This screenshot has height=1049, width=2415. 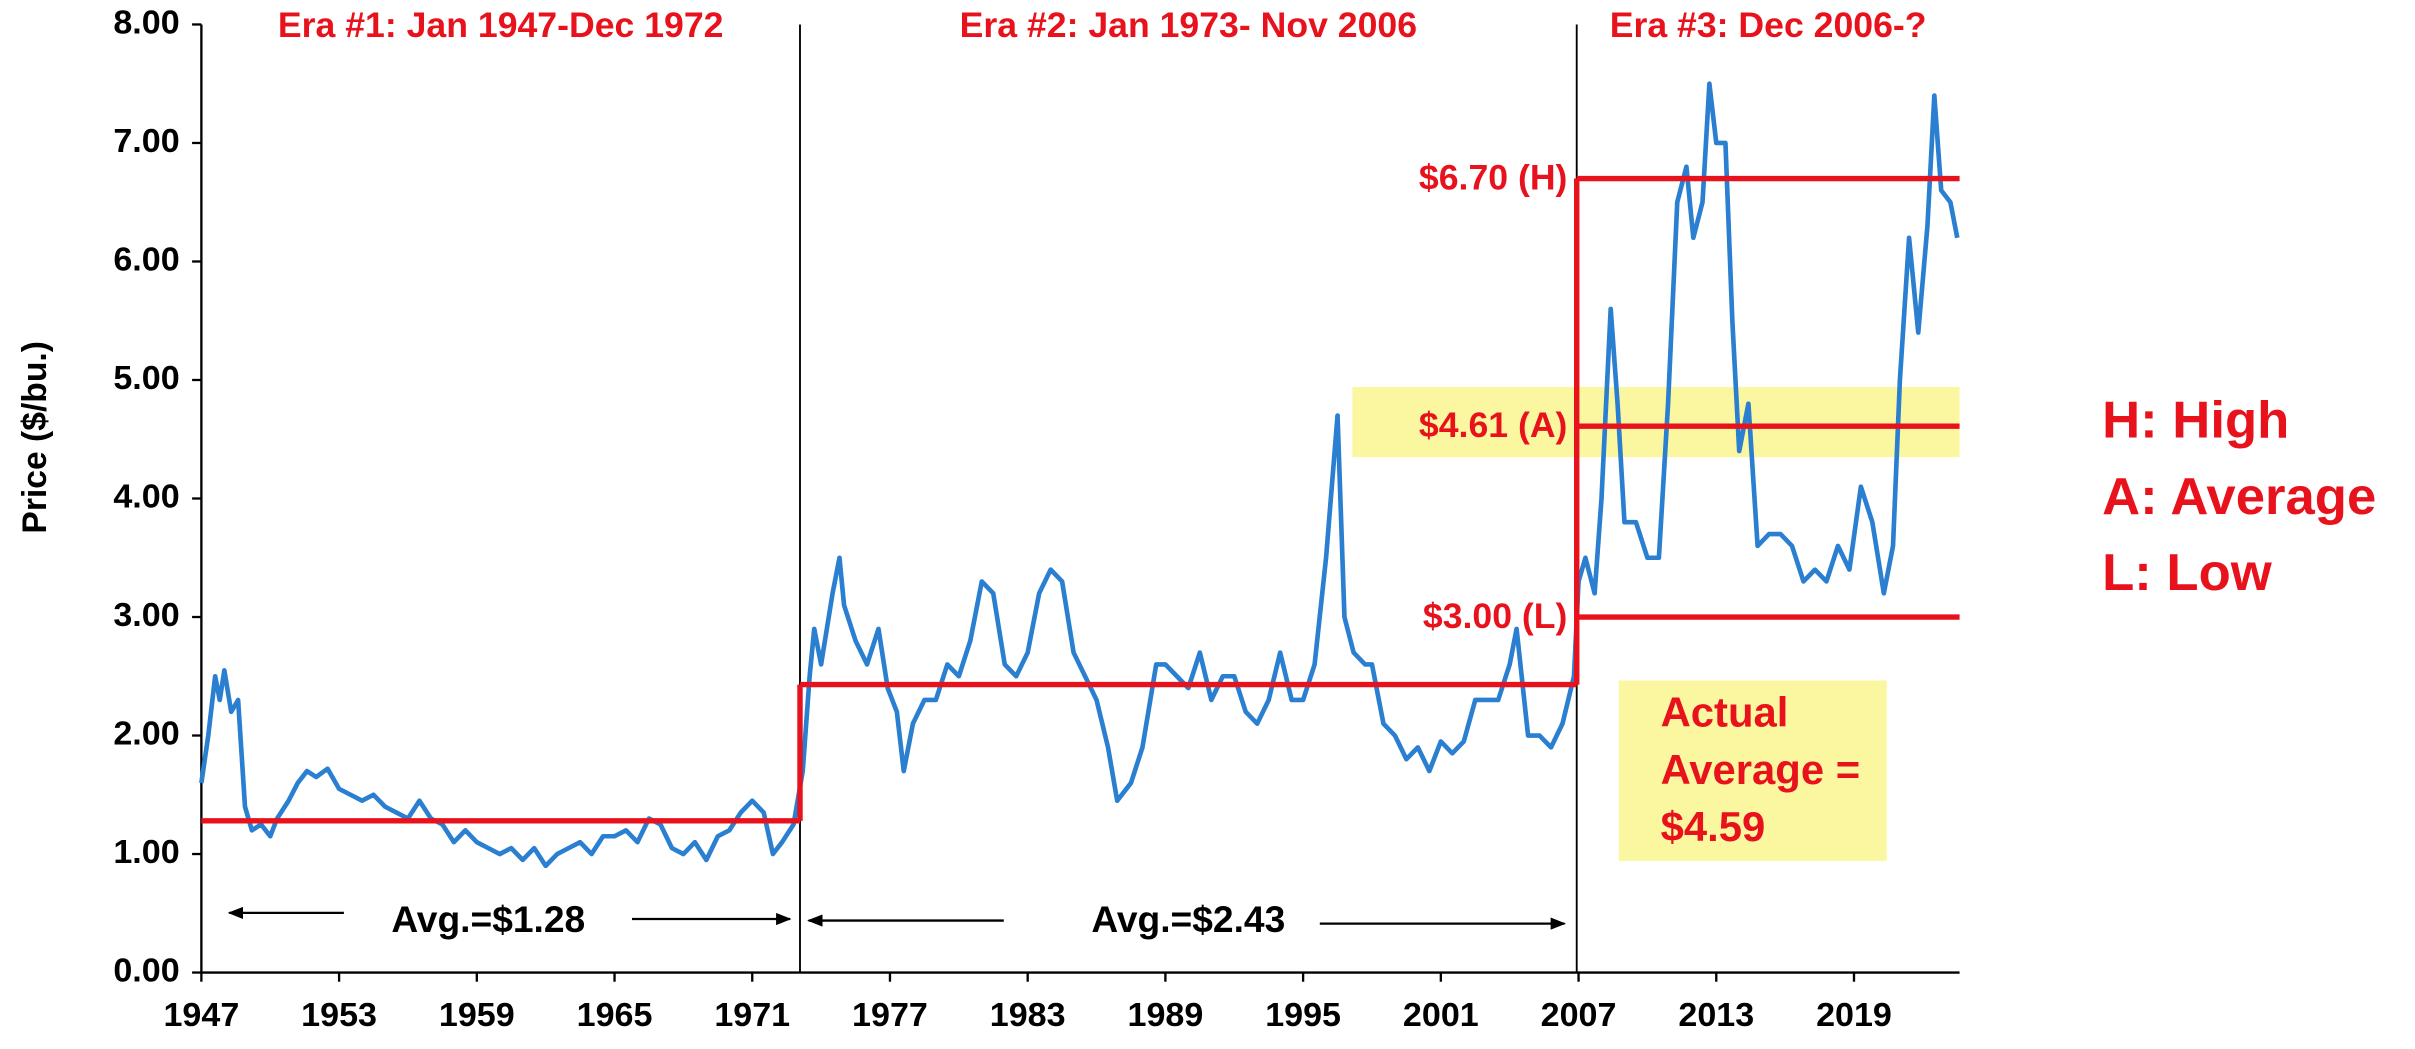 What do you see at coordinates (897, 918) in the screenshot?
I see `avg-arrows` at bounding box center [897, 918].